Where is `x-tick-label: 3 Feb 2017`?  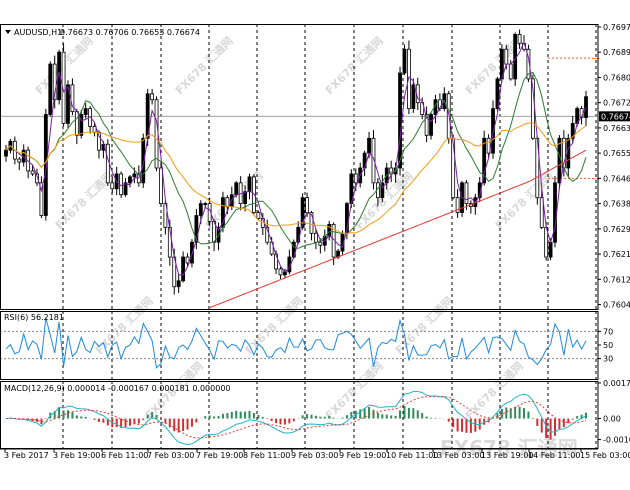
x-tick-label: 3 Feb 2017 is located at coordinates (26, 455).